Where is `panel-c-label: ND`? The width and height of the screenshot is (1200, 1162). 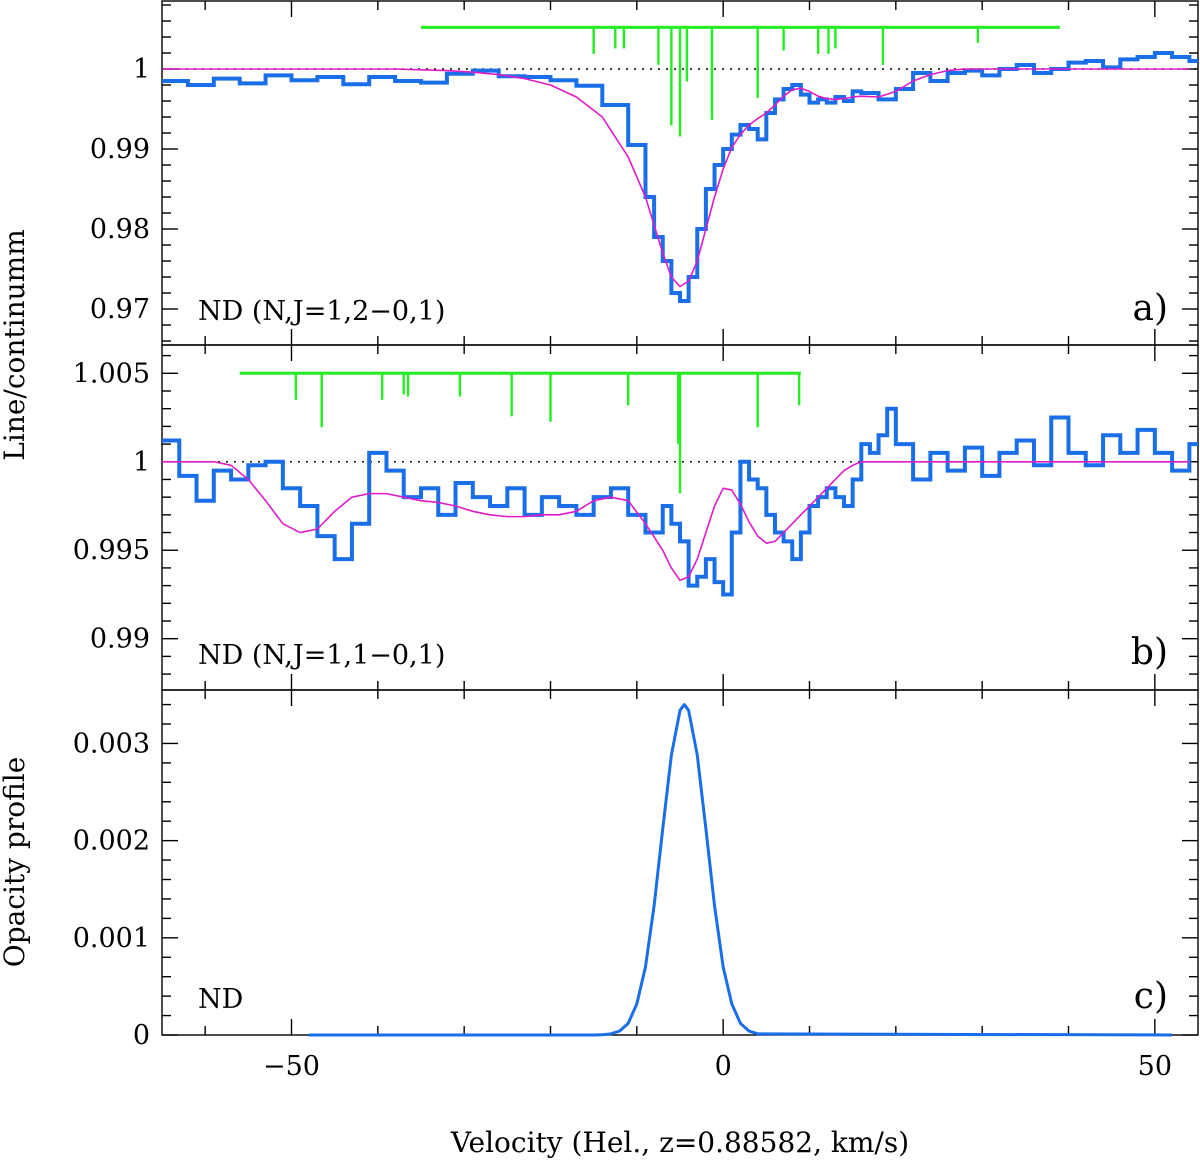 panel-c-label: ND is located at coordinates (220, 999).